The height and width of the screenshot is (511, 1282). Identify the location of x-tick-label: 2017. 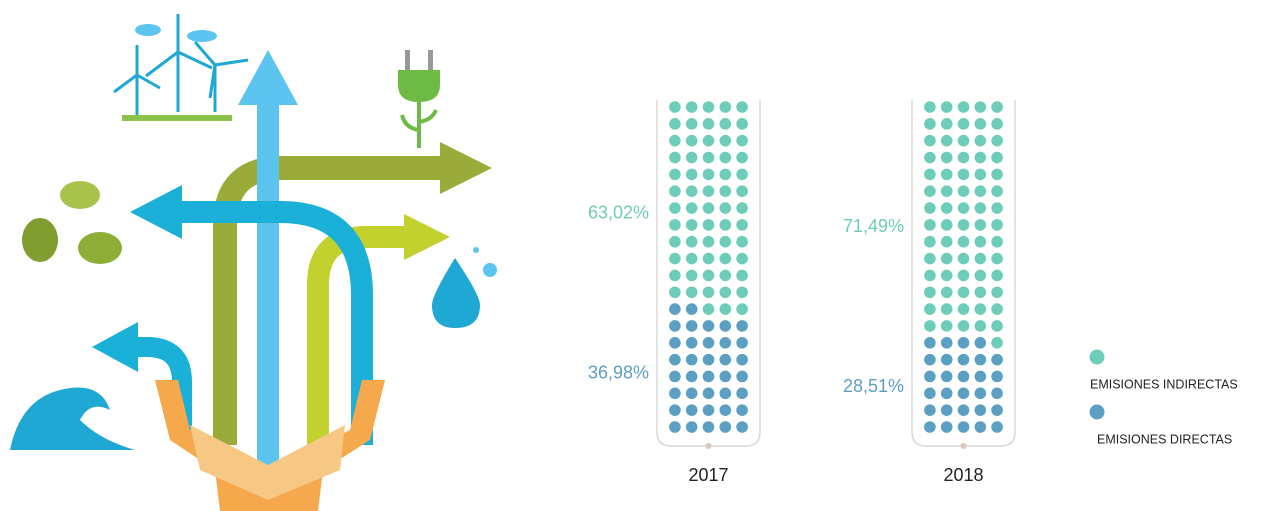
(708, 475).